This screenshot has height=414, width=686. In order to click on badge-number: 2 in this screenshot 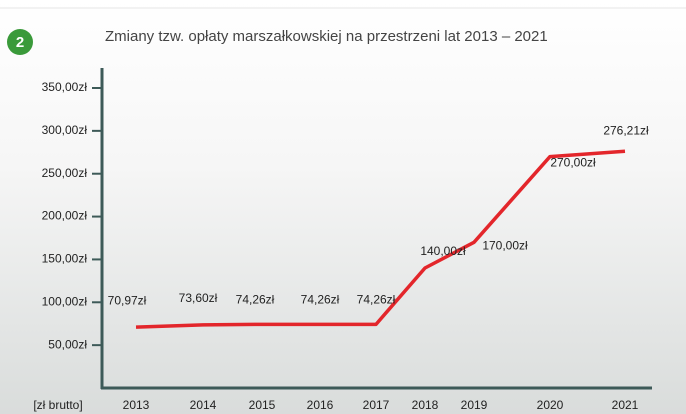, I will do `click(20, 42)`.